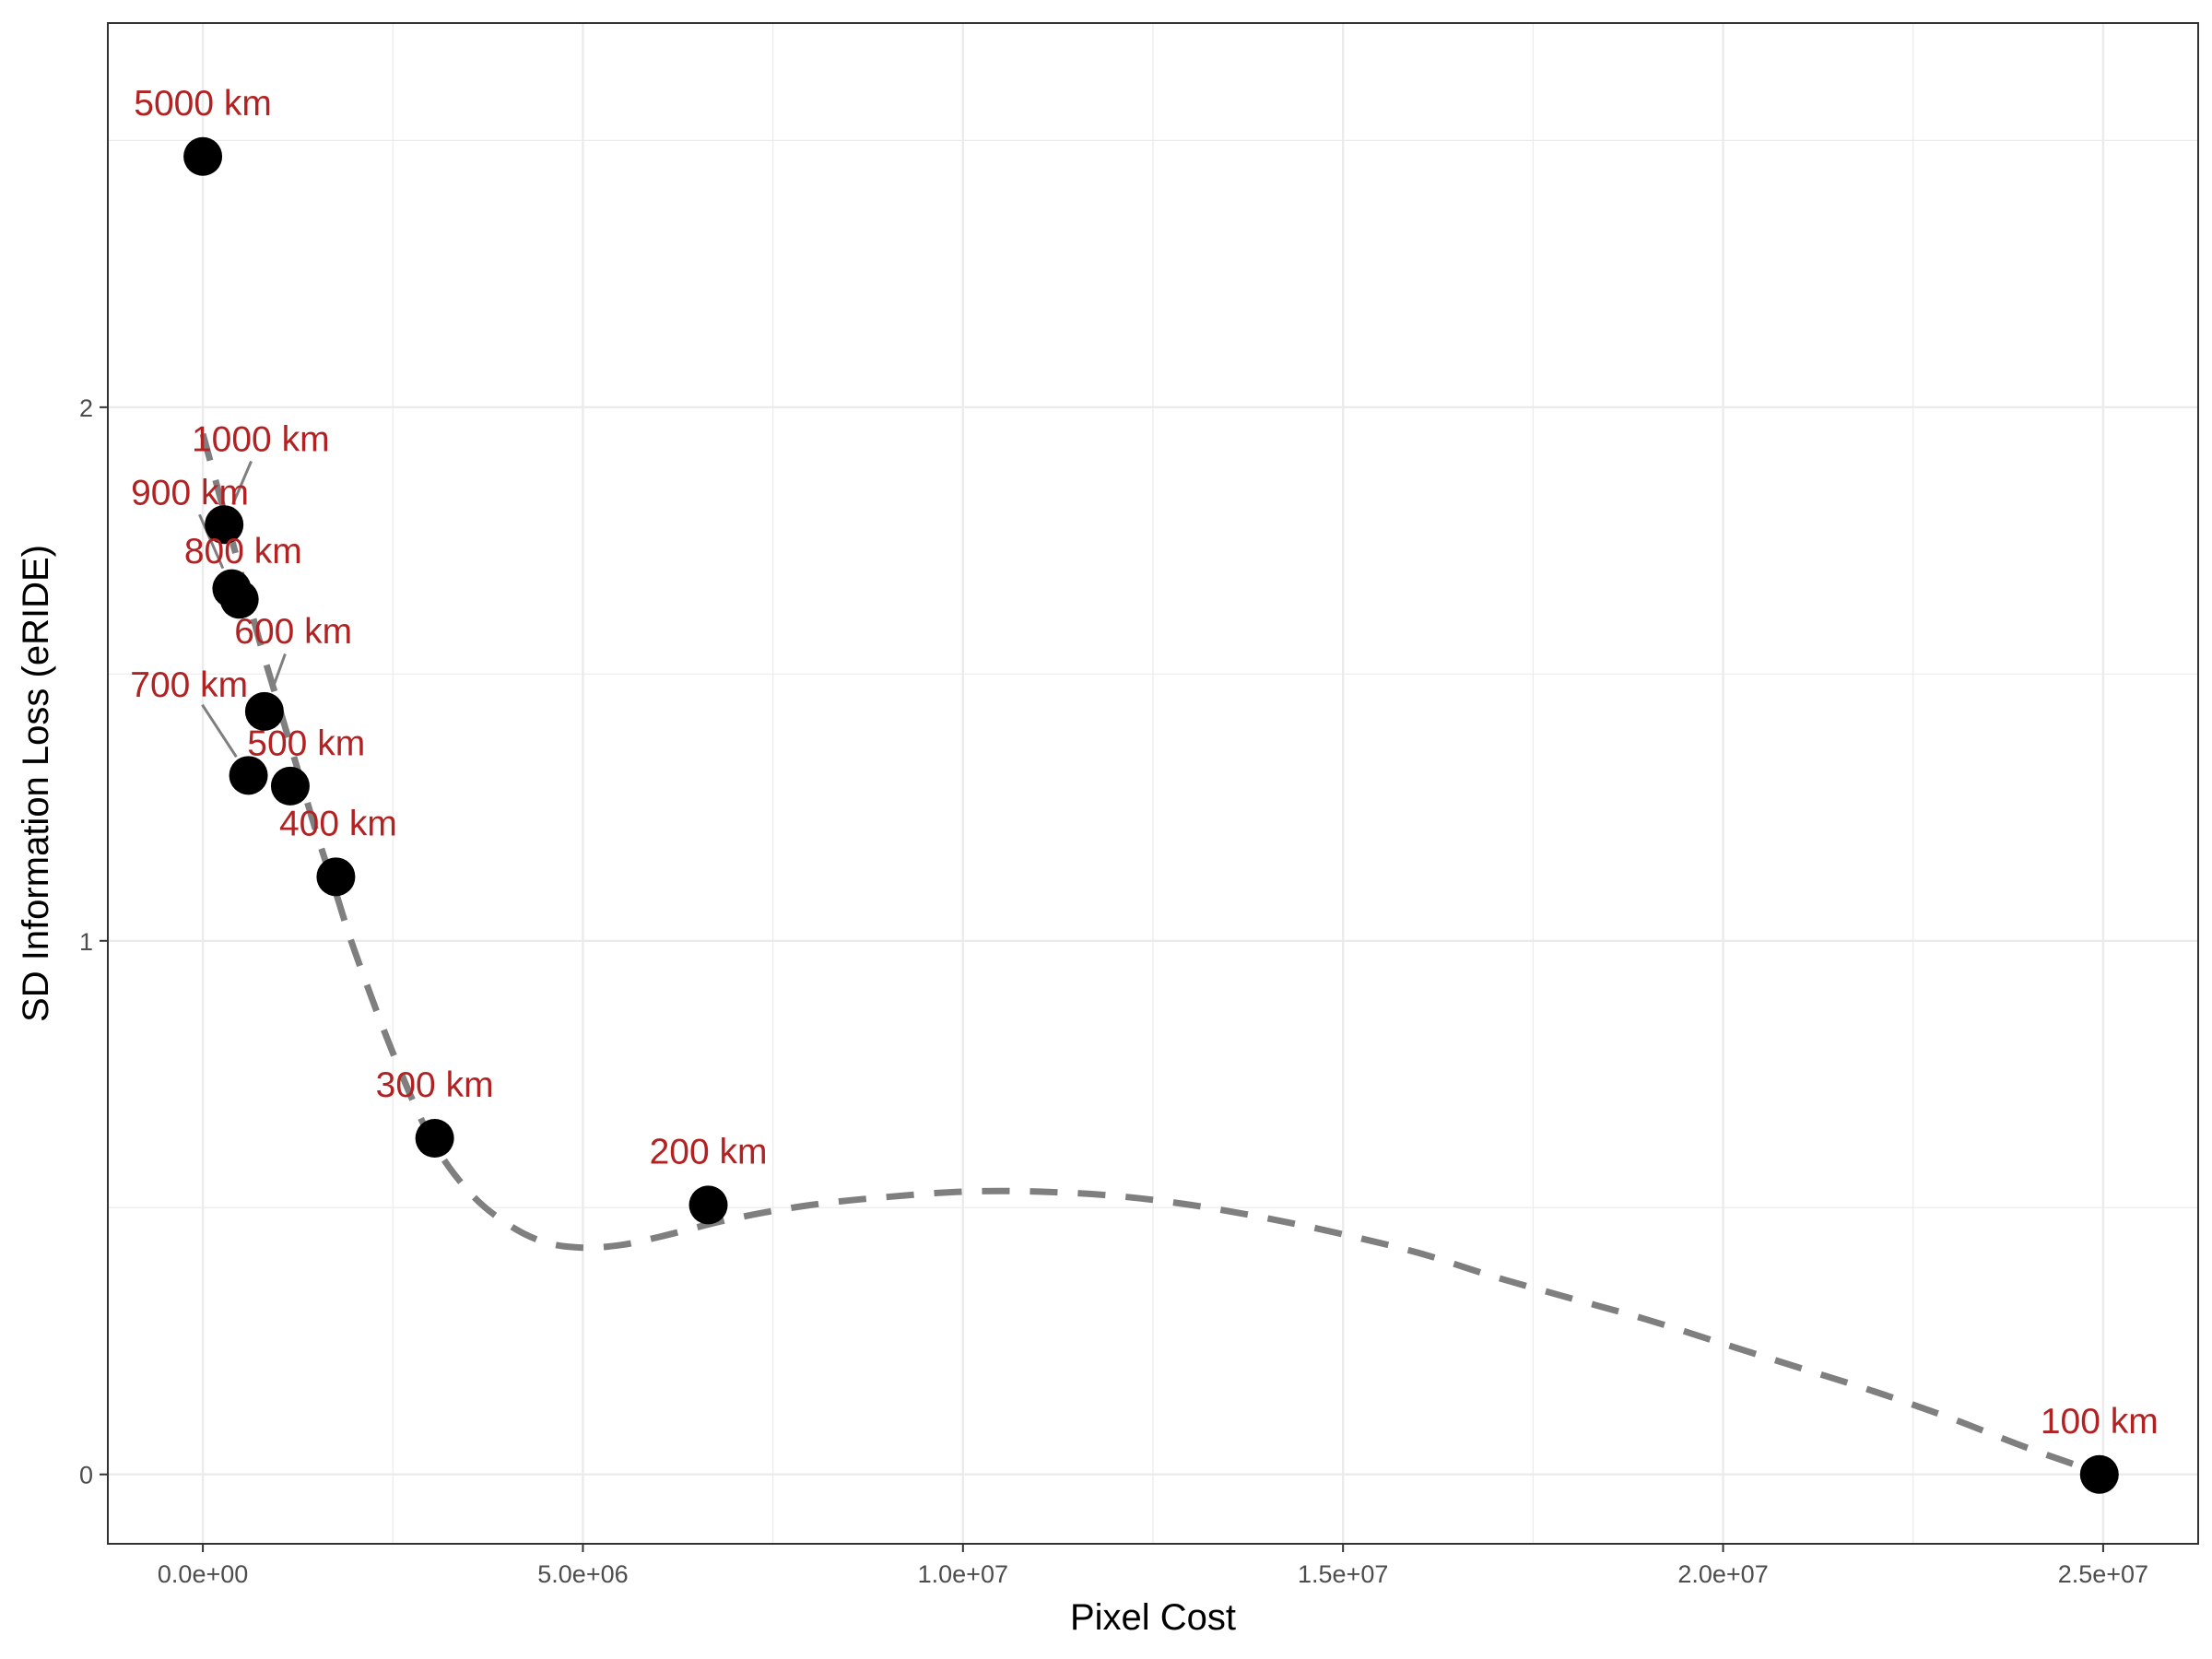 Image resolution: width=2212 pixels, height=1659 pixels. What do you see at coordinates (86, 1475) in the screenshot?
I see `y-tick-label: 0` at bounding box center [86, 1475].